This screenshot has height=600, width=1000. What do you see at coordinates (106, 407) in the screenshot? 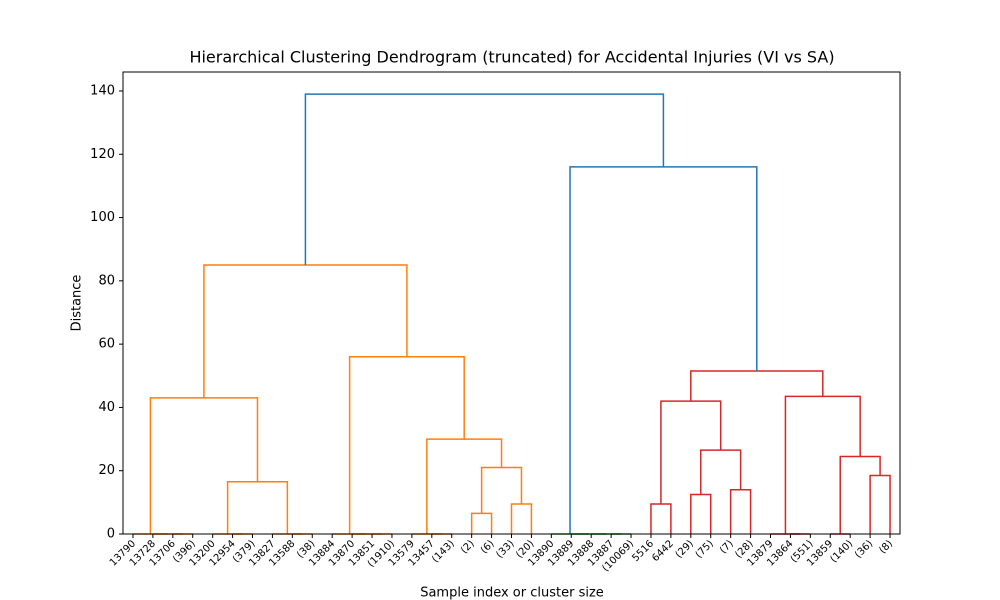
I see `y-tick-label: 40` at bounding box center [106, 407].